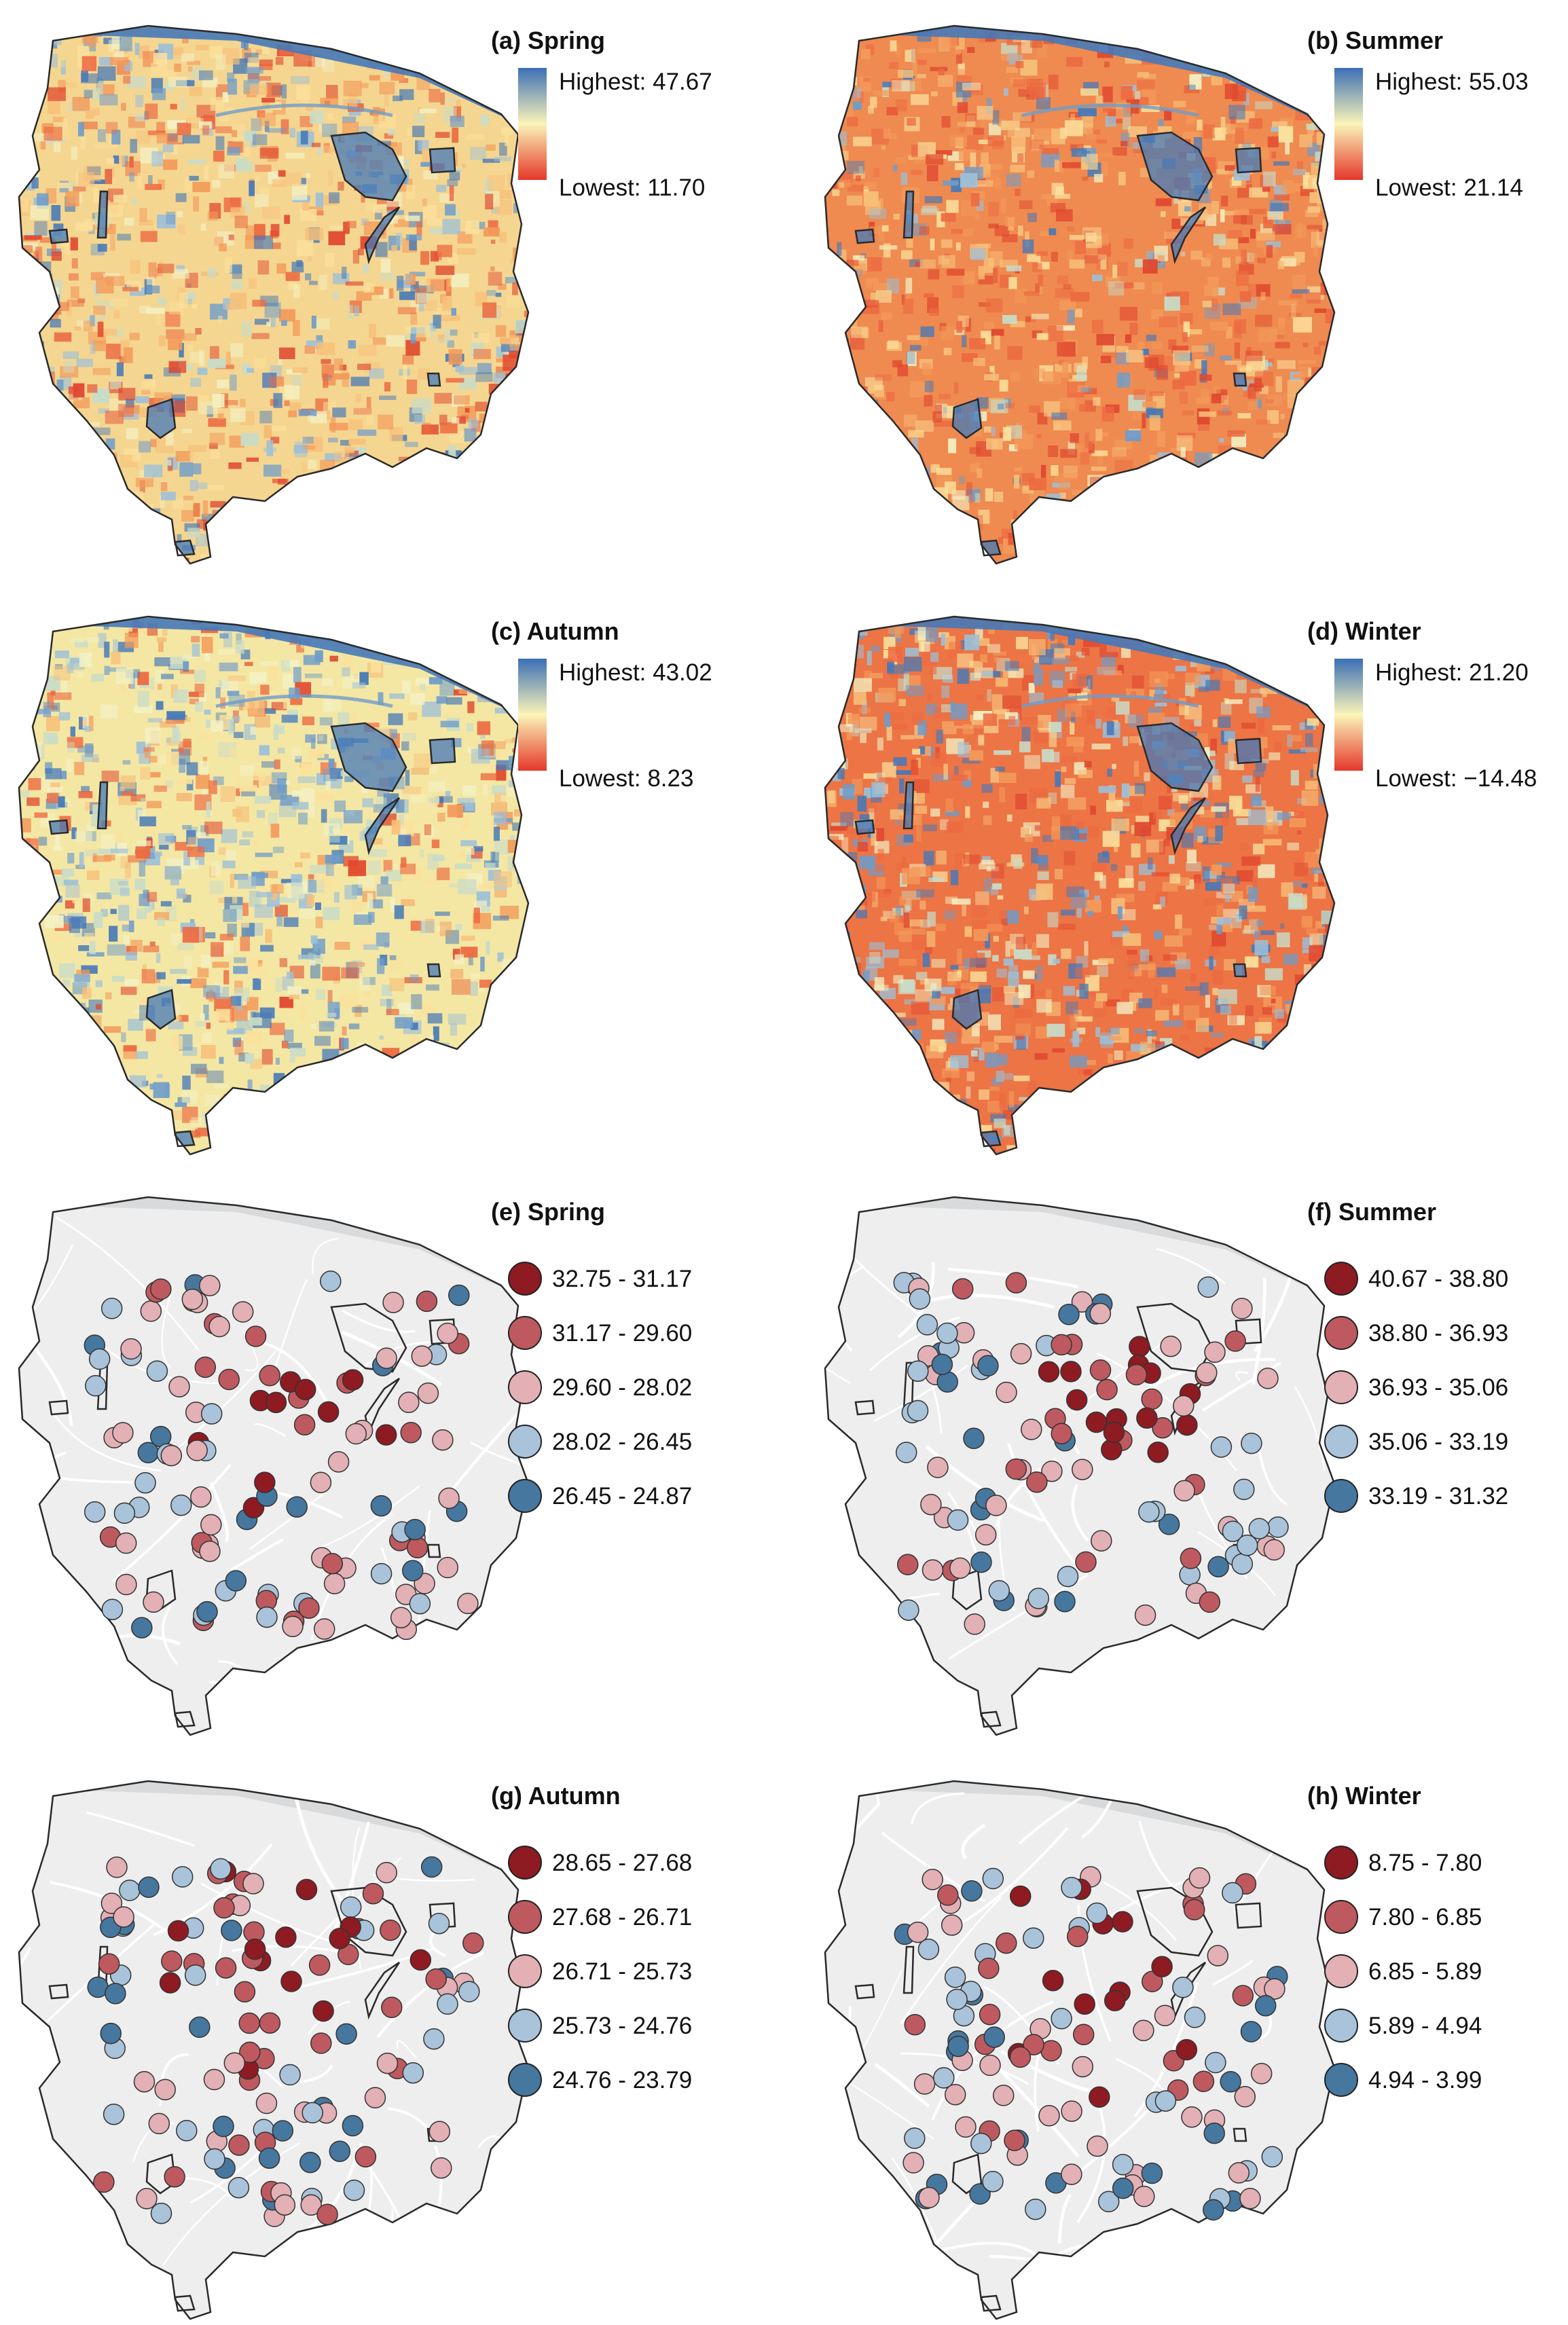 The width and height of the screenshot is (1568, 2325). Describe the element at coordinates (1438, 1279) in the screenshot. I see `legend-class-label: 40.67 - 38.80` at that location.